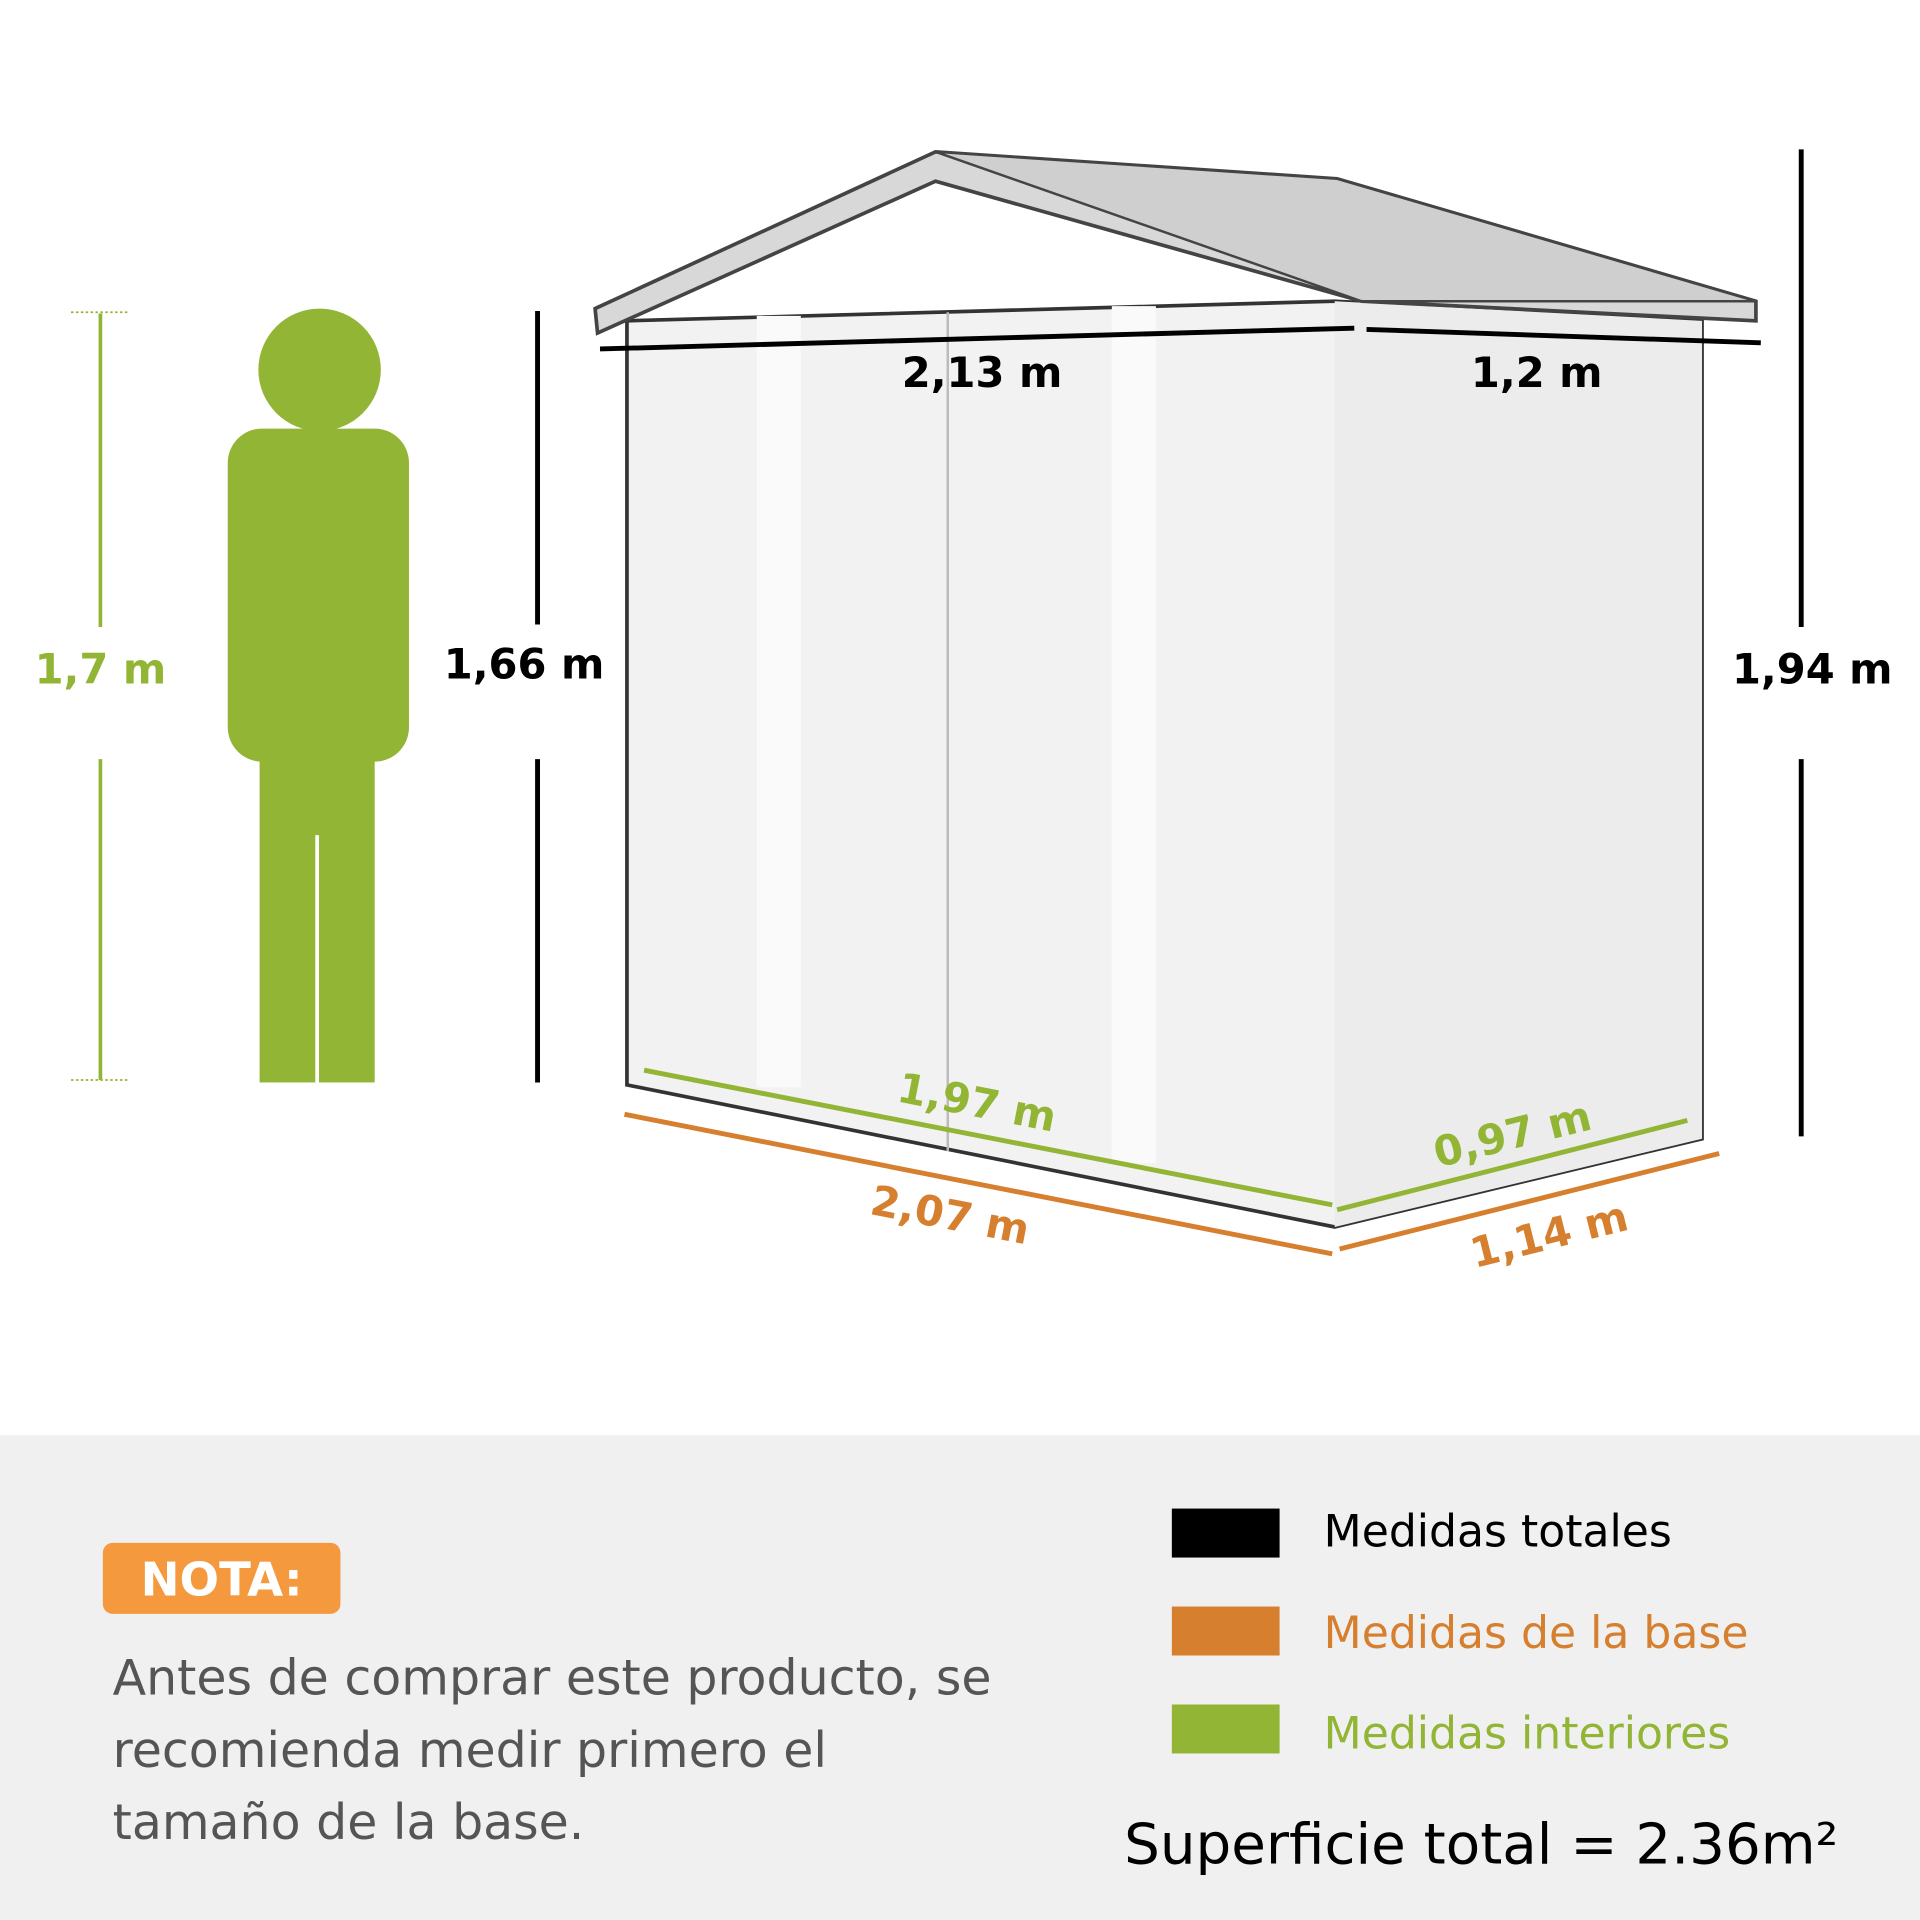 The height and width of the screenshot is (1920, 1920). I want to click on person-height-line, so click(100, 696).